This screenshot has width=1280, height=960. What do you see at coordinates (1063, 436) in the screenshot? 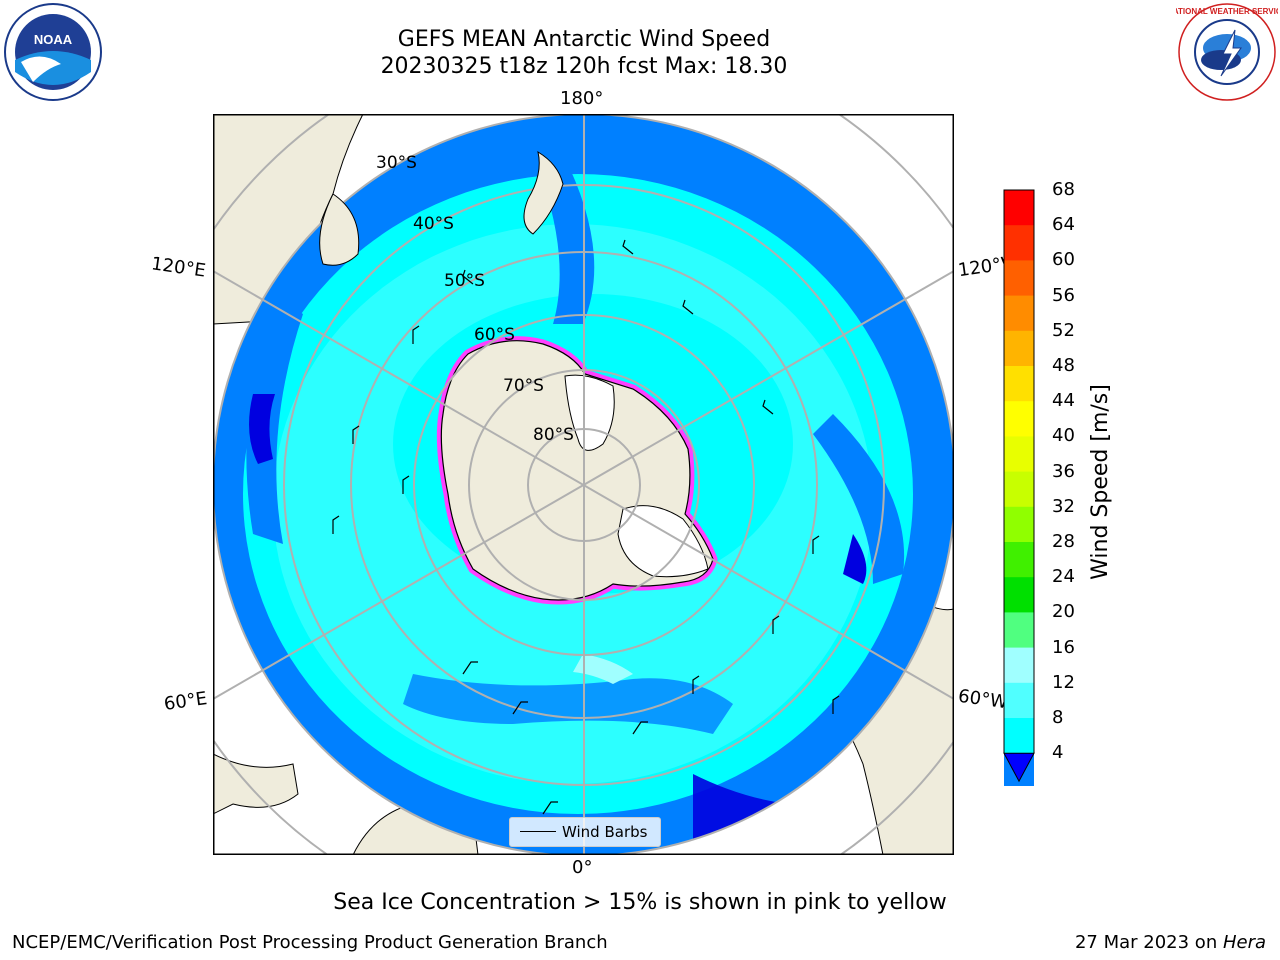
I see `colorbar-tick-label: 40` at bounding box center [1063, 436].